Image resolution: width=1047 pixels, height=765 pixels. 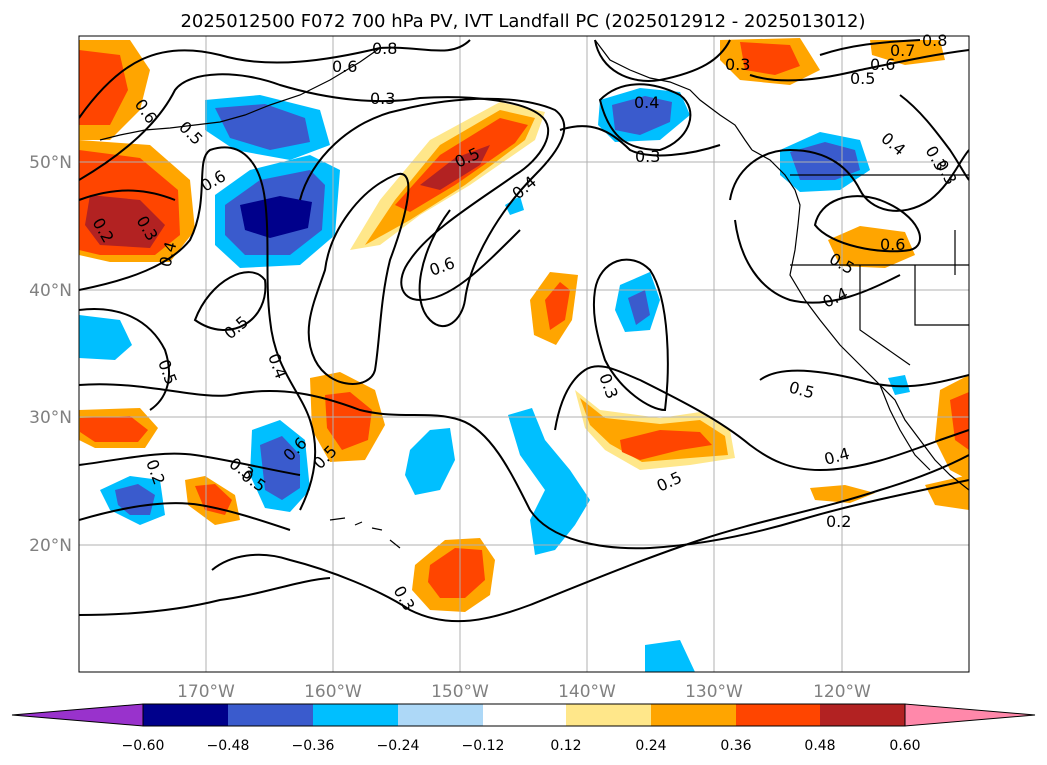 I want to click on colorbar-tick-label: −0.12, so click(x=483, y=746).